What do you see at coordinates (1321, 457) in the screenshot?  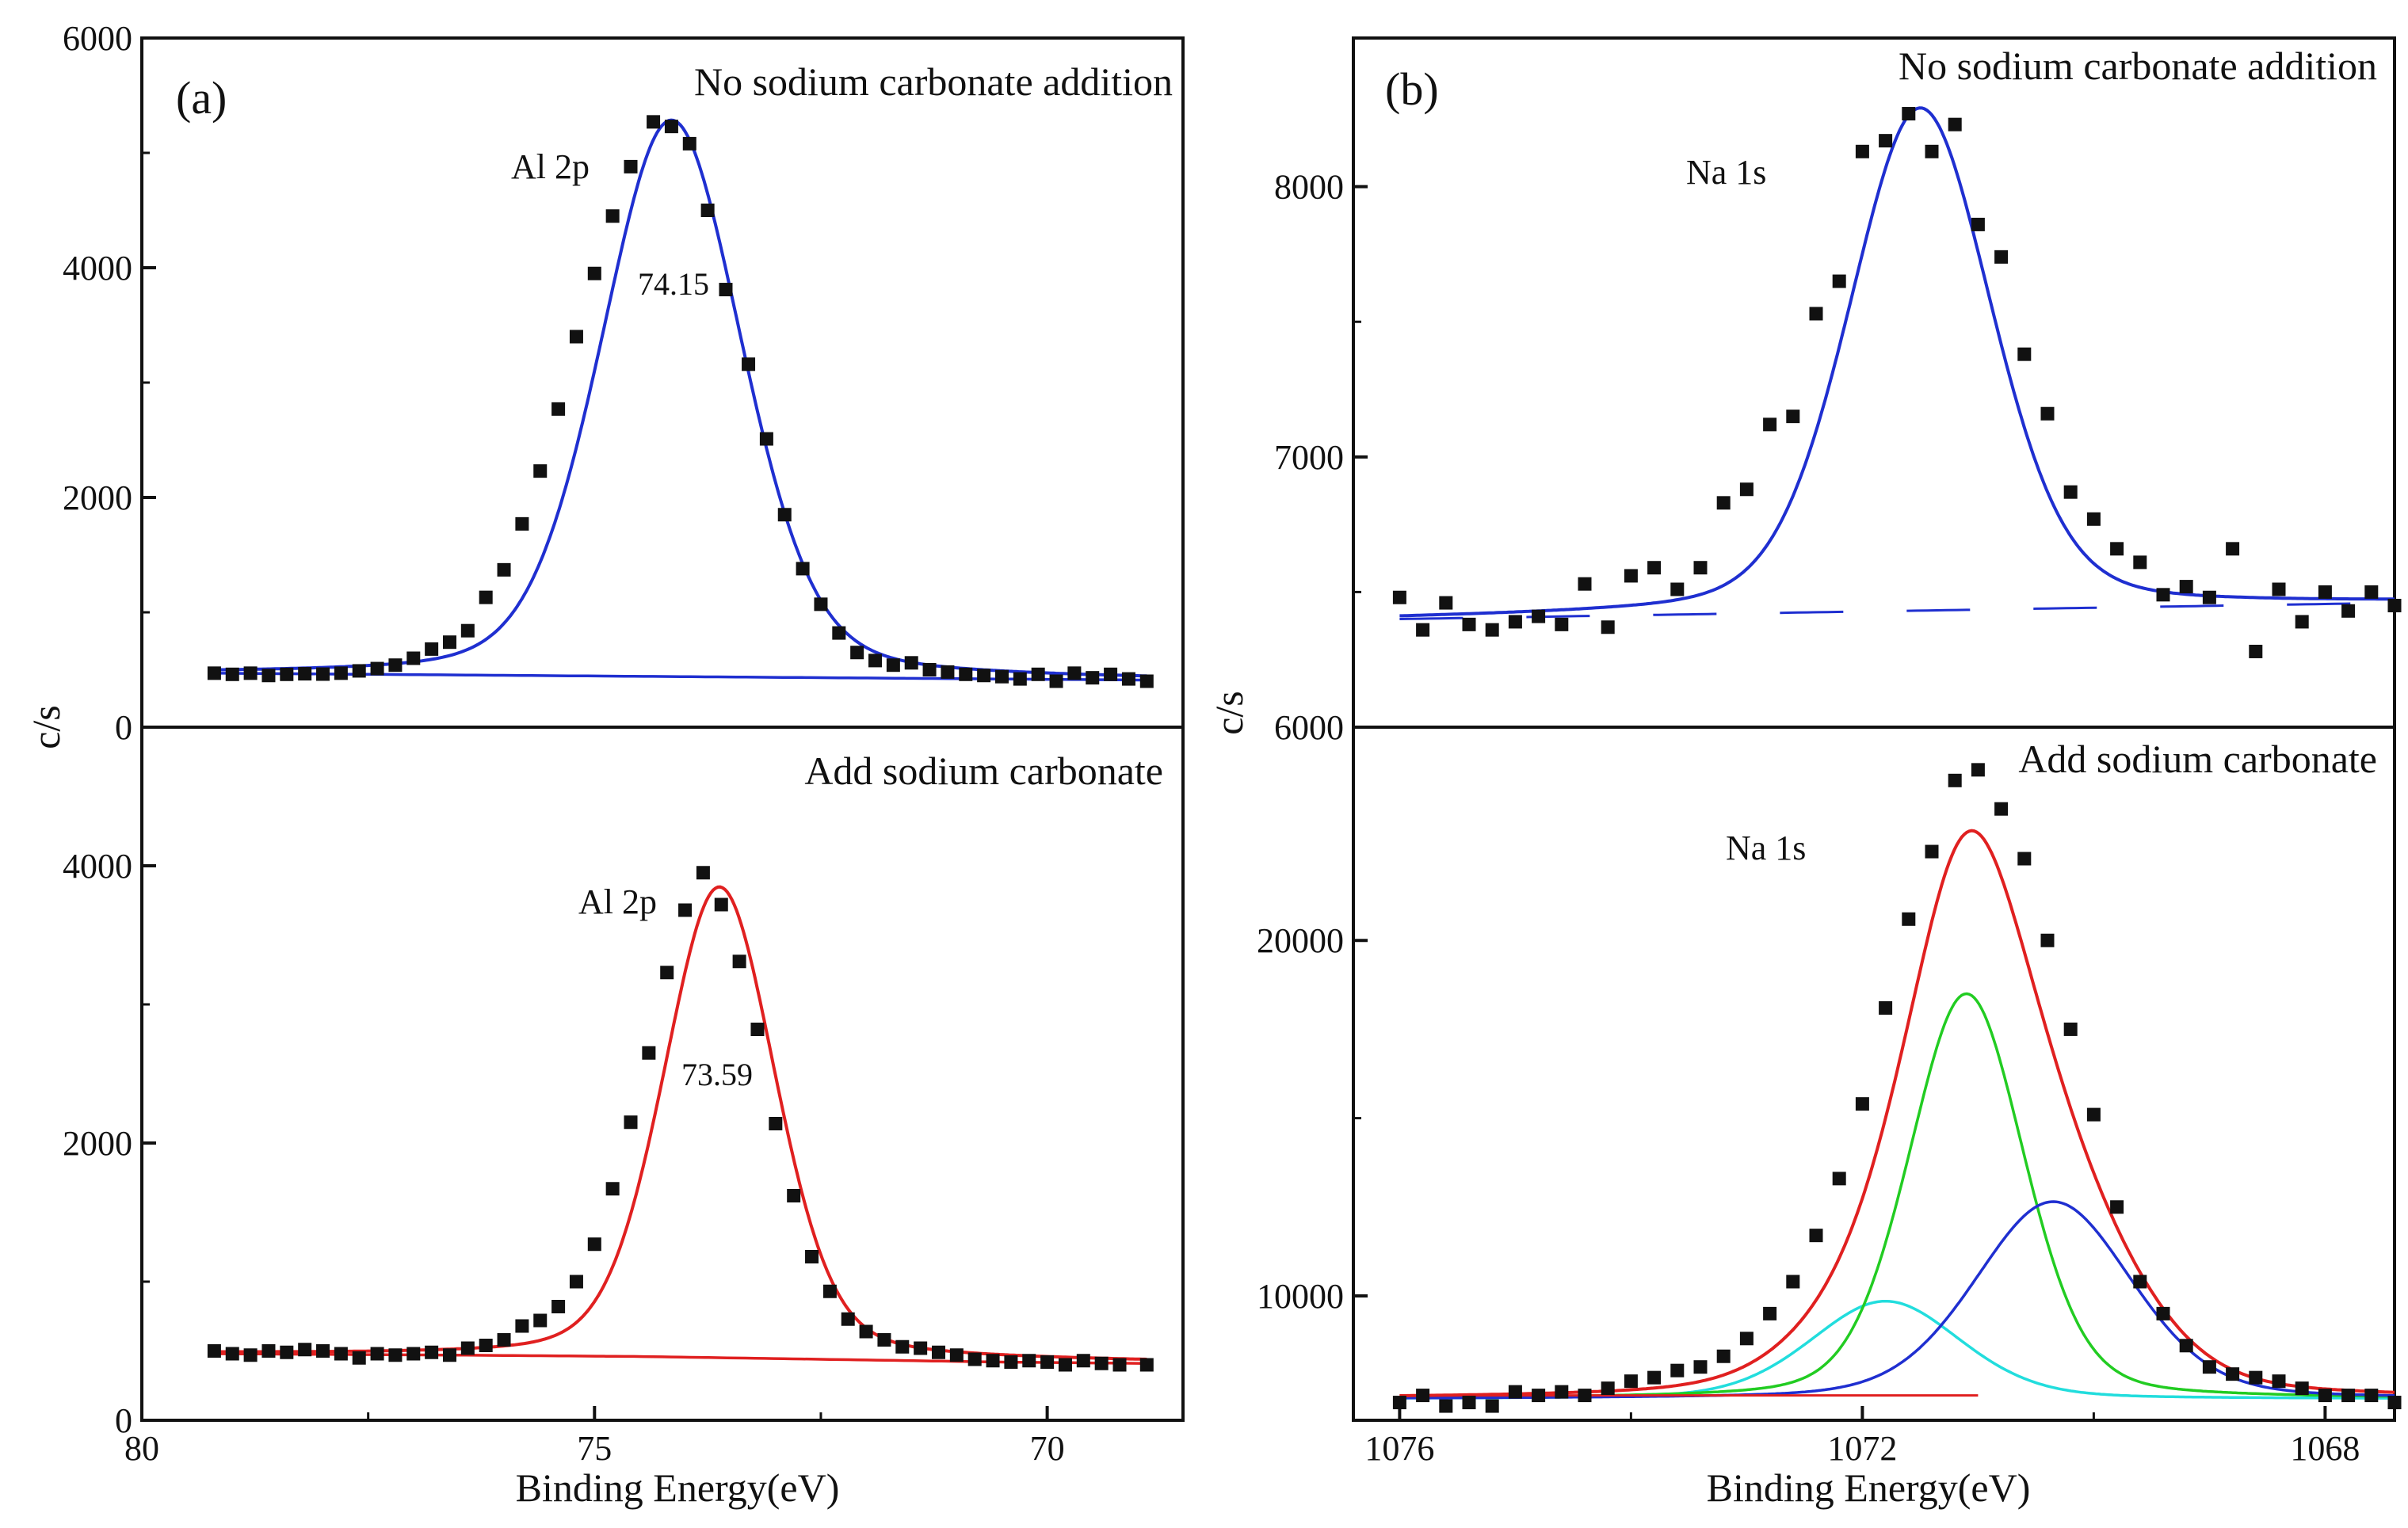 I see `panel-b-top-ticks: 6000 7000 8000` at bounding box center [1321, 457].